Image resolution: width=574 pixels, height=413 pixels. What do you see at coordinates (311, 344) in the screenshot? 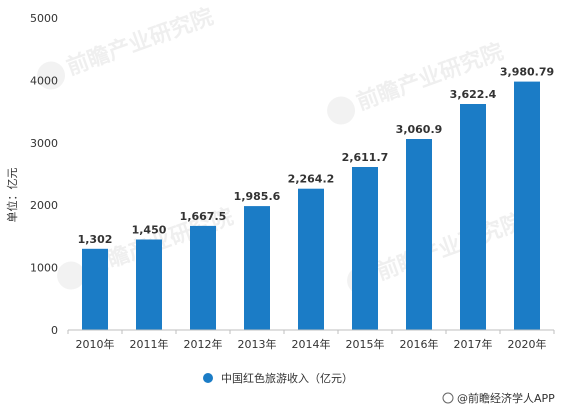
I see `x-tick-label: 2014年` at bounding box center [311, 344].